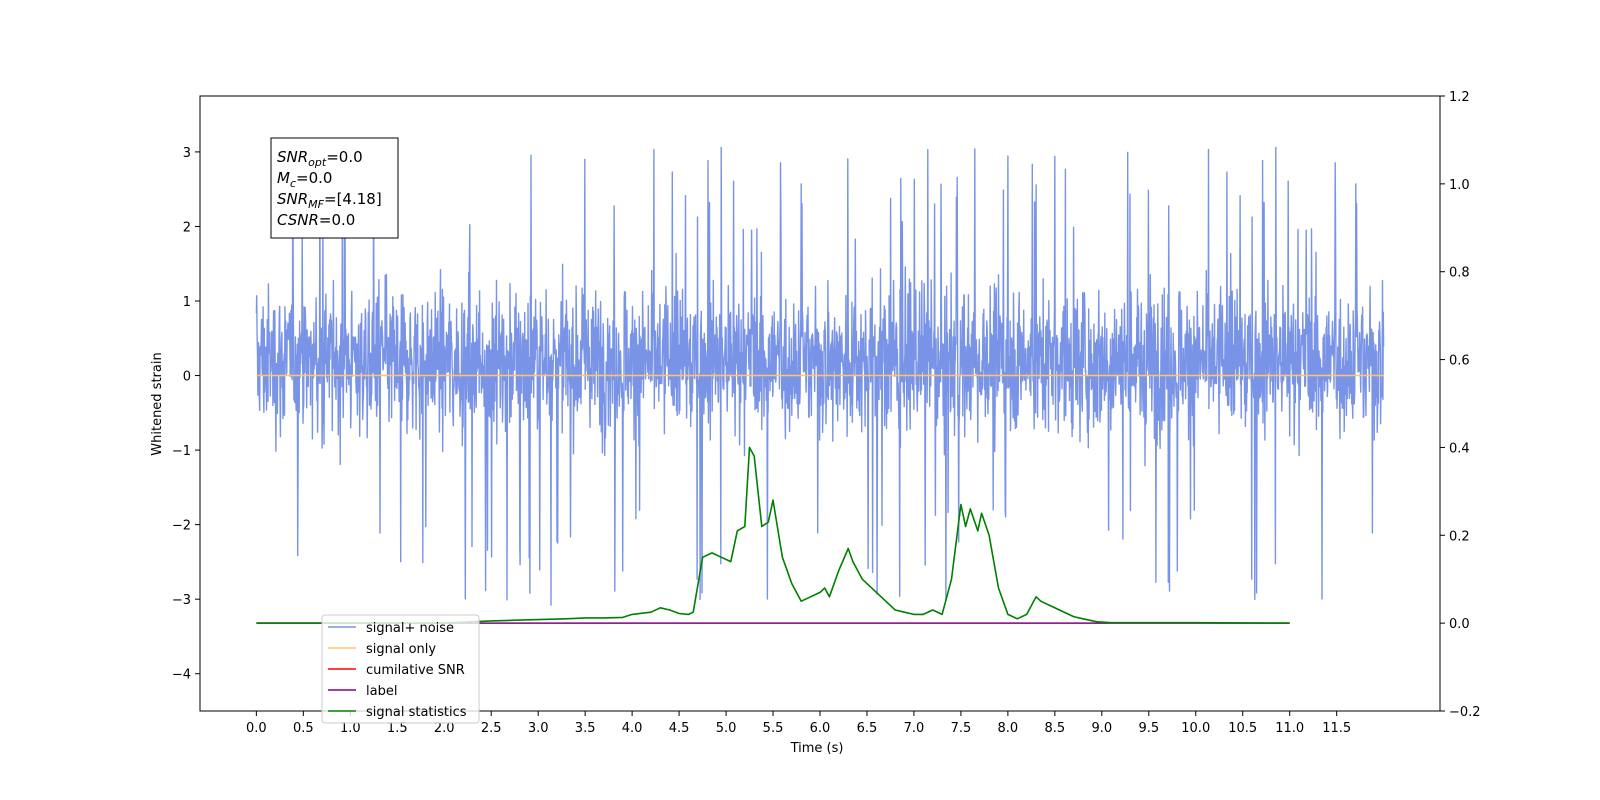 The image size is (1600, 800). I want to click on x-tick-label: 9.0, so click(1101, 728).